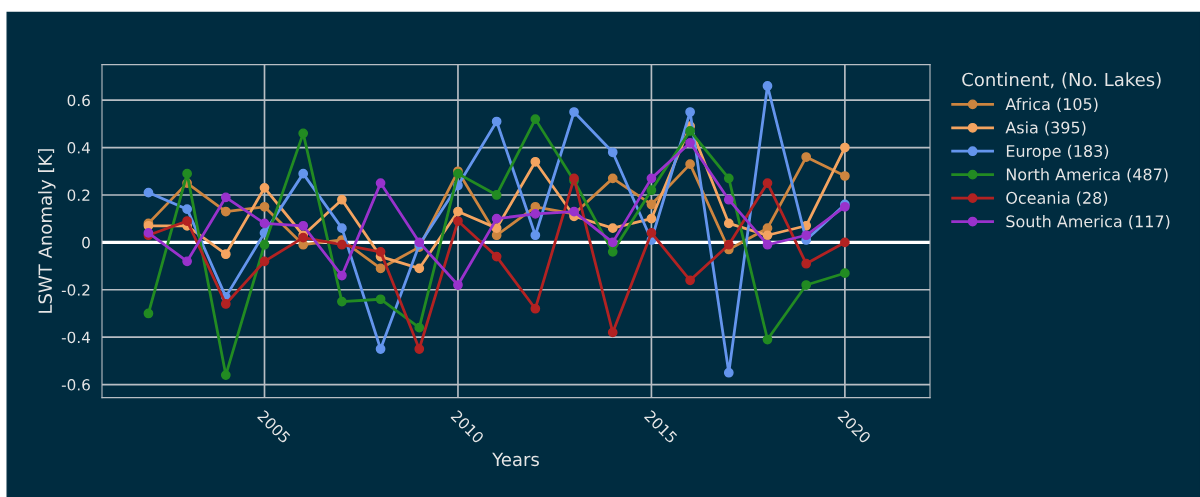 This screenshot has height=497, width=1200. What do you see at coordinates (1051, 105) in the screenshot?
I see `legend-label: Africa (105)` at bounding box center [1051, 105].